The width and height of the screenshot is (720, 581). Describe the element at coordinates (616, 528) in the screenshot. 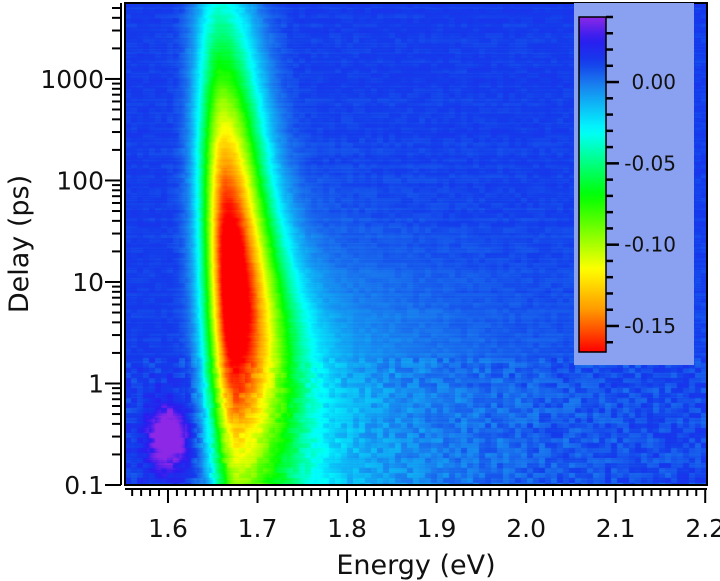

I see `x-tick-label: 2.1` at that location.